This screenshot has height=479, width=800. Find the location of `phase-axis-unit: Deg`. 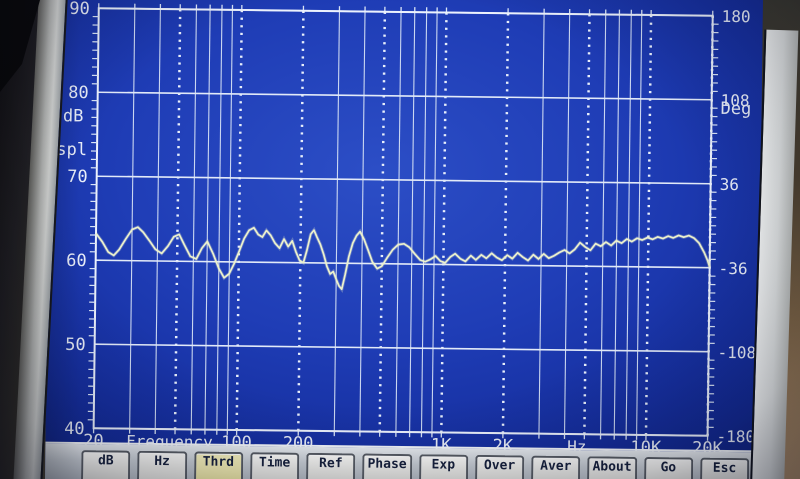

phase-axis-unit: Deg is located at coordinates (735, 109).